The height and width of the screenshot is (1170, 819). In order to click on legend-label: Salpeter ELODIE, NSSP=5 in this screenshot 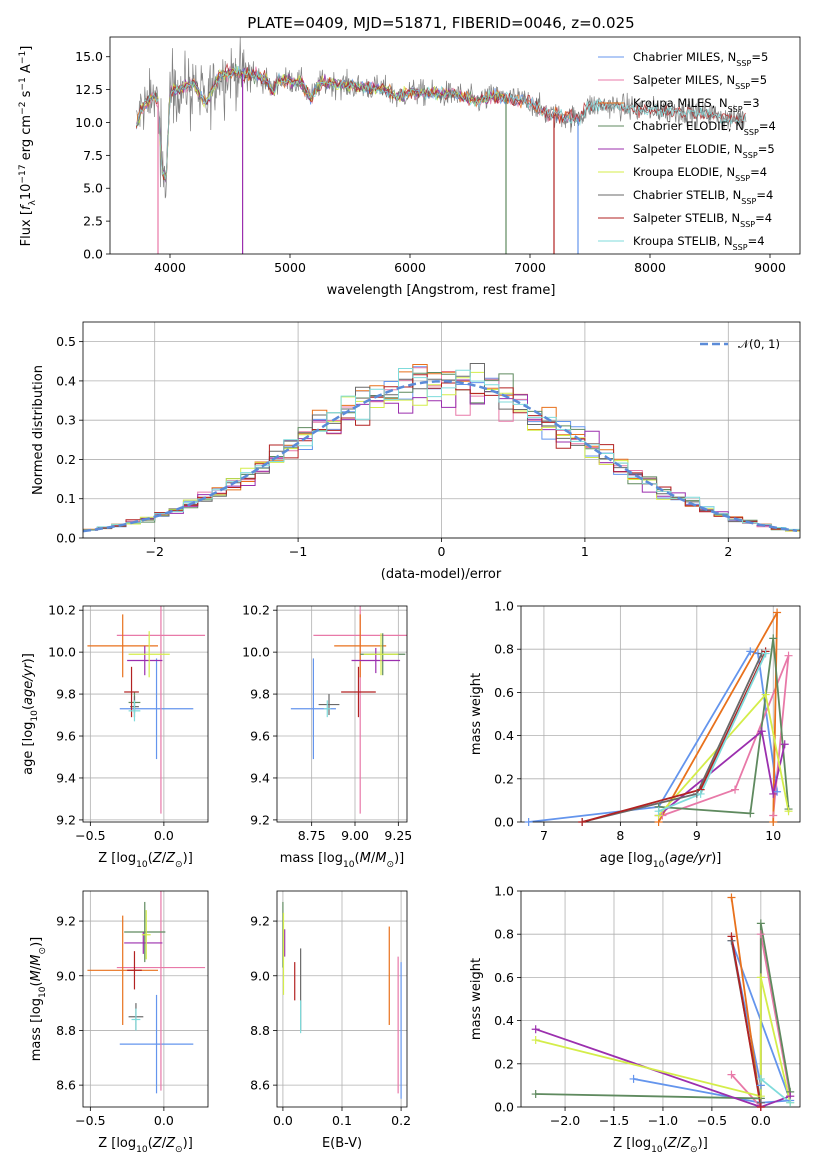, I will do `click(704, 151)`.